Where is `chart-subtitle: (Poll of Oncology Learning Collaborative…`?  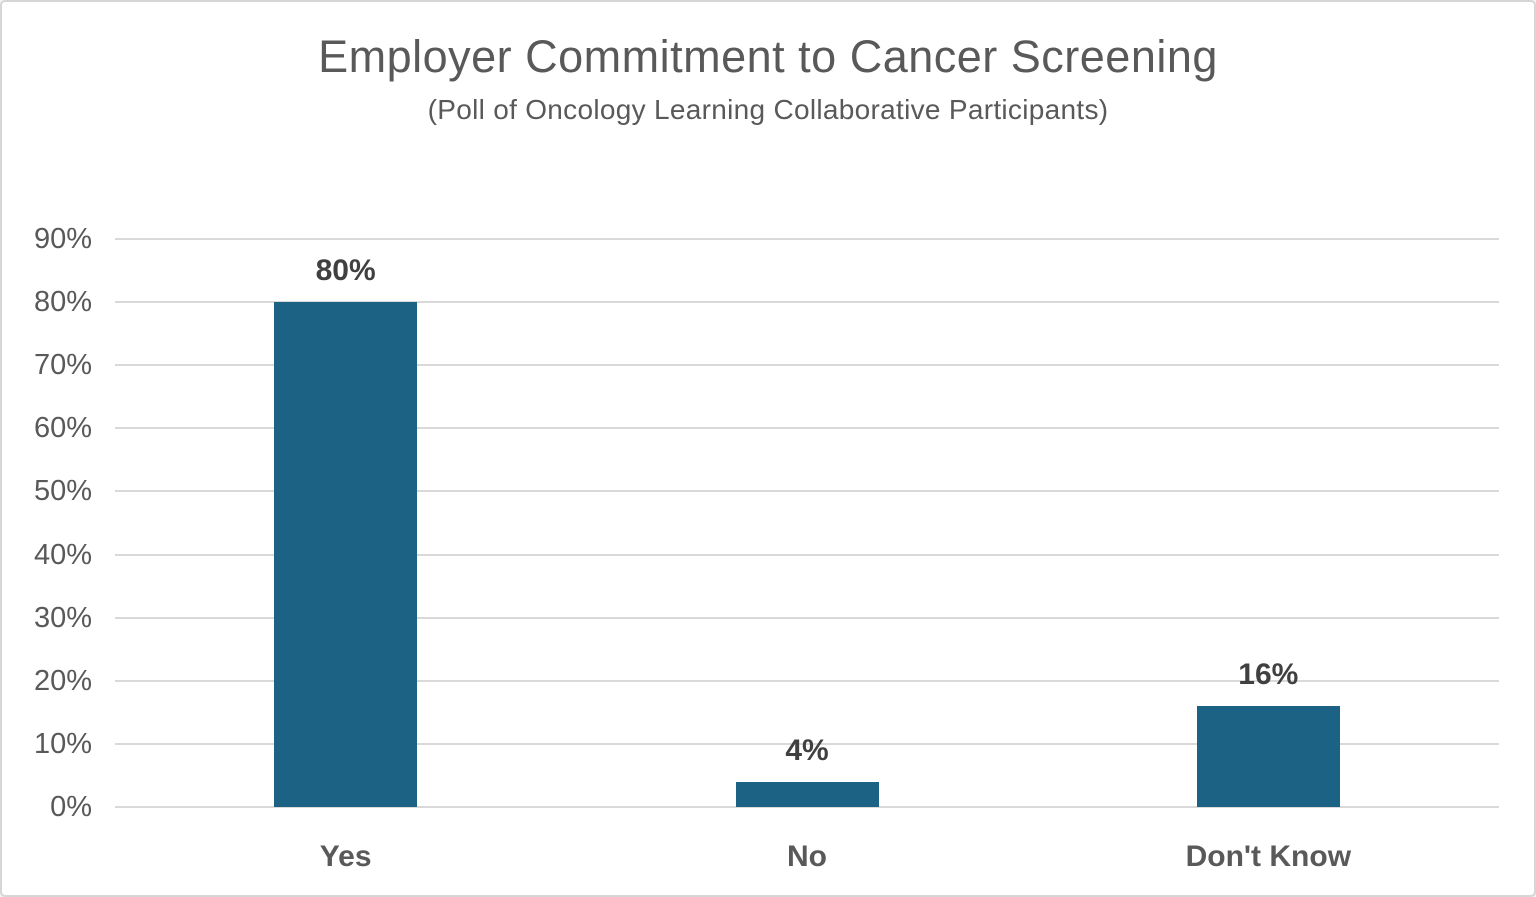
chart-subtitle: (Poll of Oncology Learning Collaborative… is located at coordinates (768, 109).